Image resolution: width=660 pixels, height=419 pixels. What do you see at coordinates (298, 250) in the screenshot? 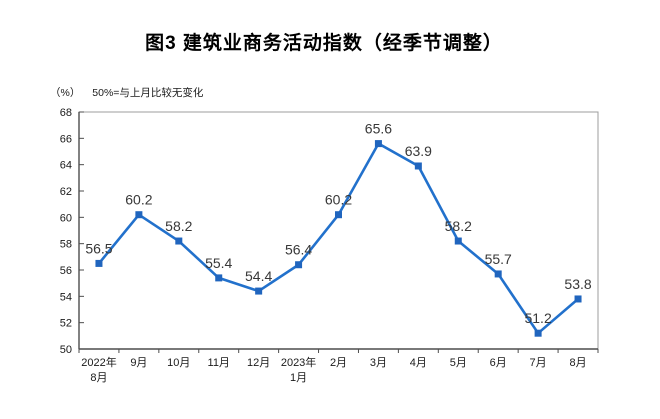
I see `data-point-label: 56.4` at bounding box center [298, 250].